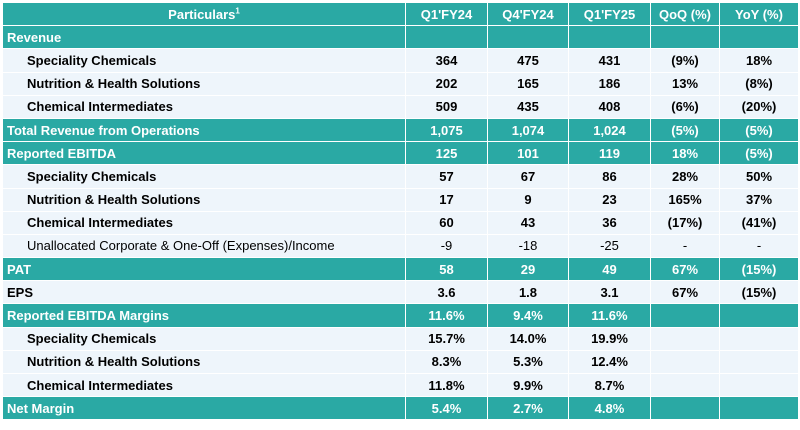 Image resolution: width=800 pixels, height=430 pixels. Describe the element at coordinates (685, 176) in the screenshot. I see `cell-qoq: 28%` at that location.